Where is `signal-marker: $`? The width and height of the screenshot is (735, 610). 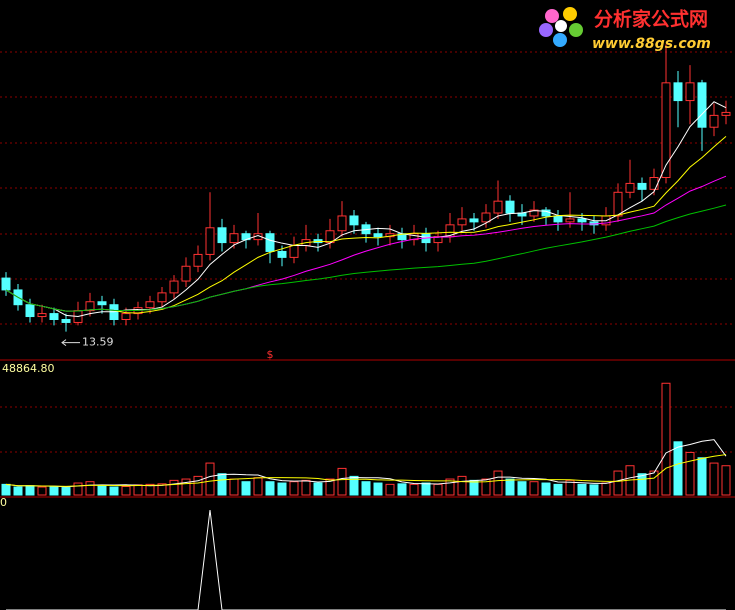 signal-marker: $ is located at coordinates (270, 354).